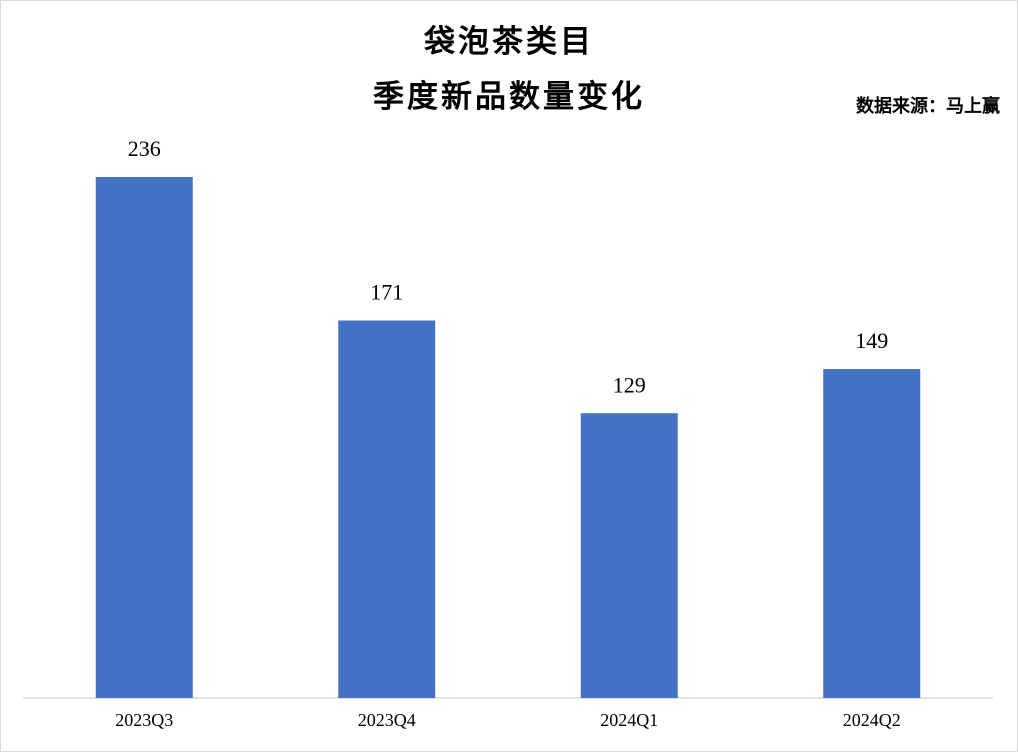  Describe the element at coordinates (871, 340) in the screenshot. I see `value-label: 149` at that location.